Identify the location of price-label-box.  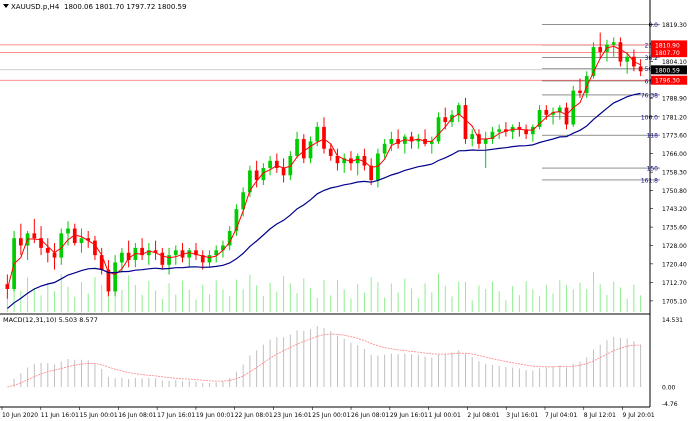
(669, 45).